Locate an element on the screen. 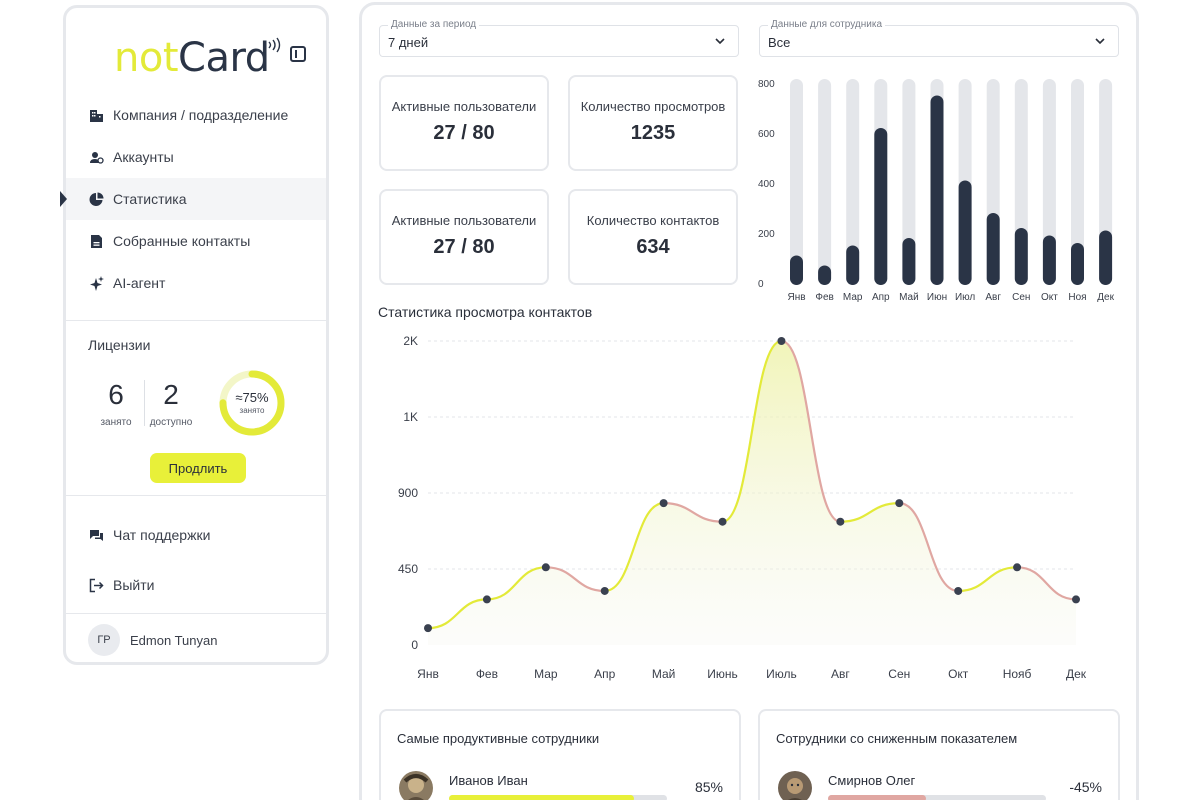  kpi-value: 1235 is located at coordinates (653, 133).